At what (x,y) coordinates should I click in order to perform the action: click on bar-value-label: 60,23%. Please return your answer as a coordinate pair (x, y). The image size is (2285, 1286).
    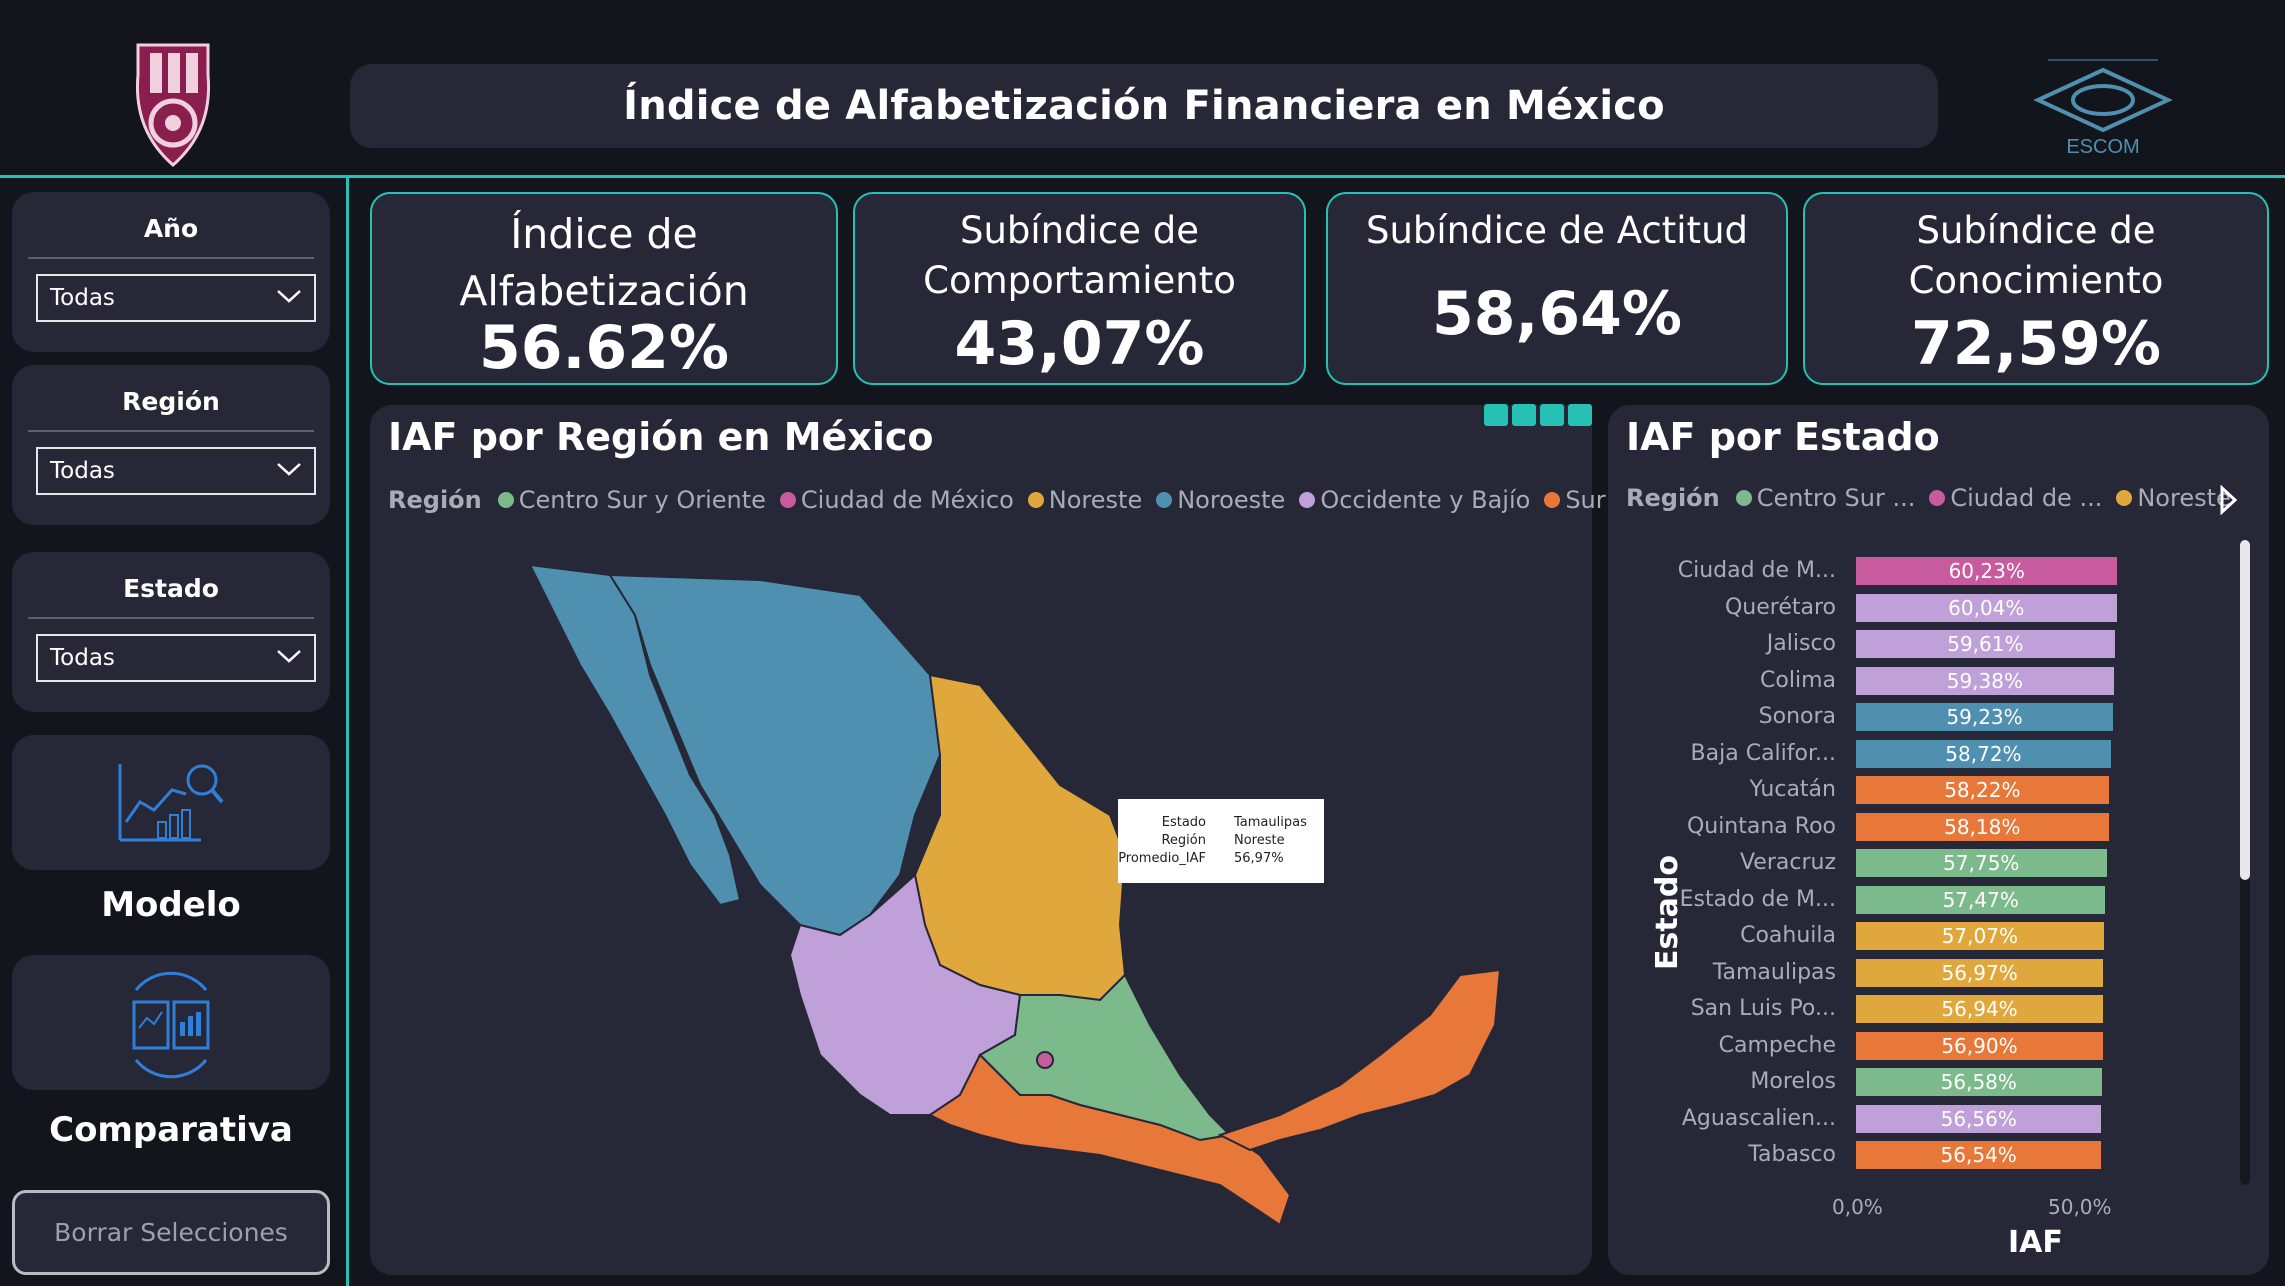
    Looking at the image, I should click on (1986, 571).